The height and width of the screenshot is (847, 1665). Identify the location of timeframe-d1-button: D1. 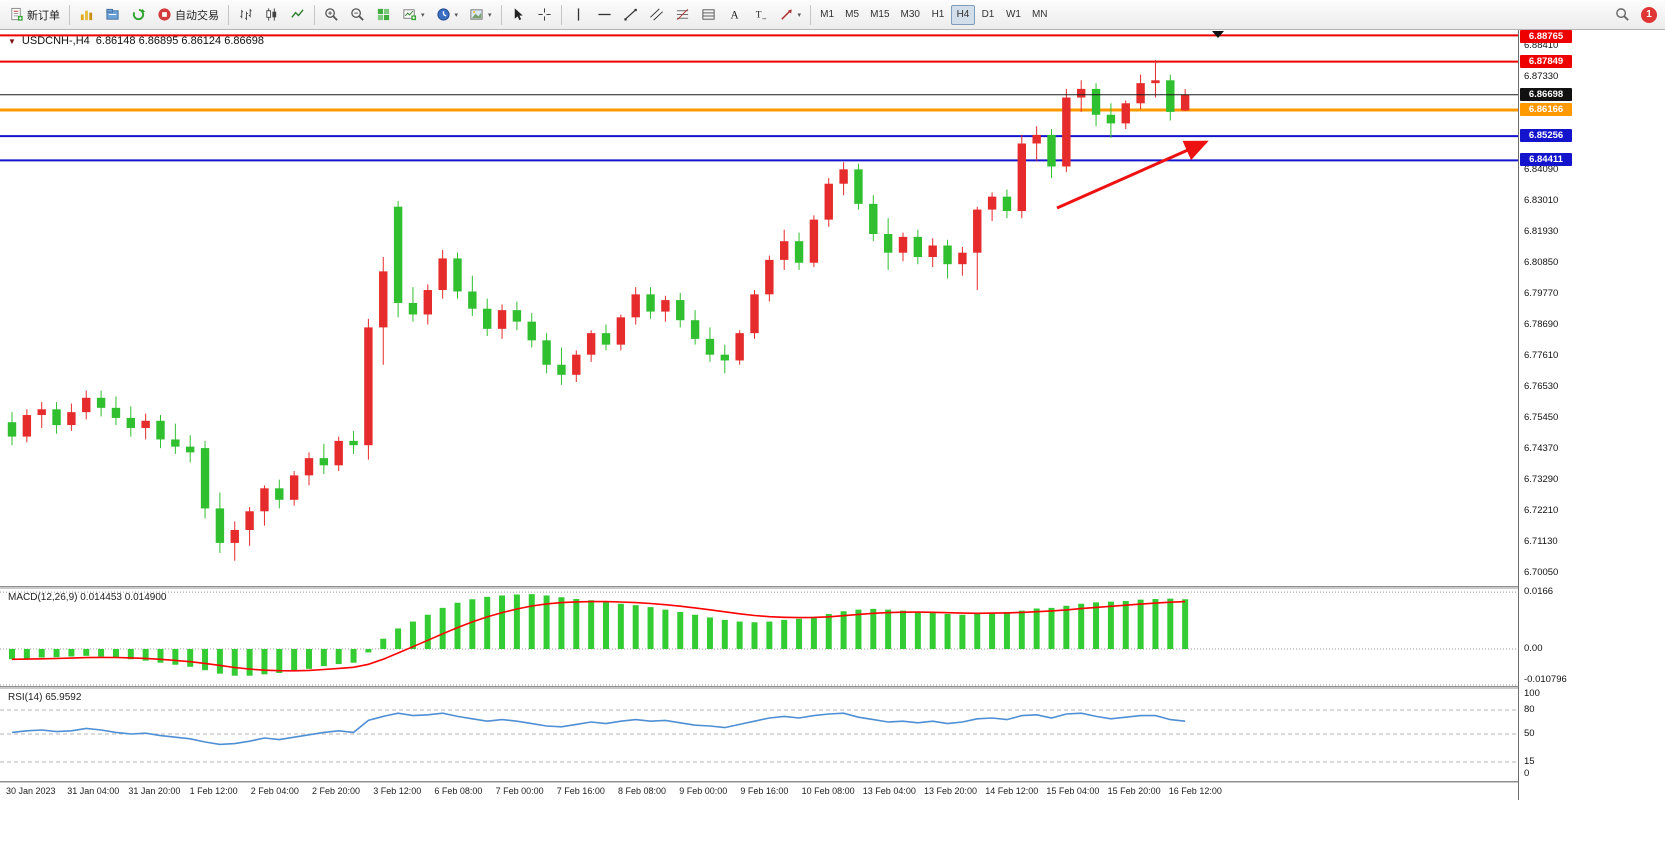
(988, 14).